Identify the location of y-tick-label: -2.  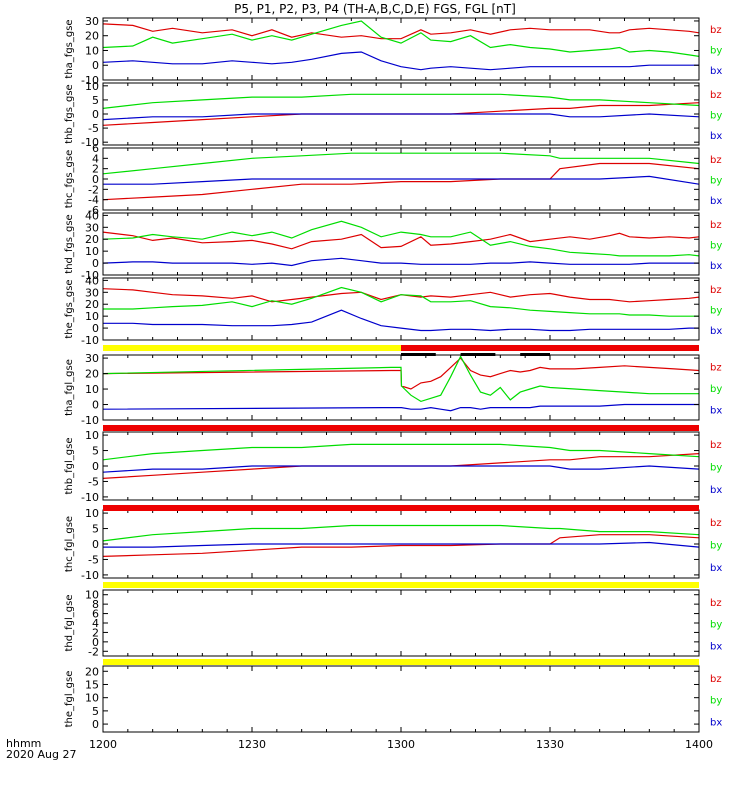
(93, 189).